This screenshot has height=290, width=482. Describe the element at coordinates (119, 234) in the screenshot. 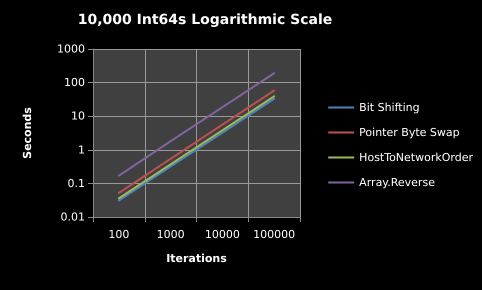

I see `x-tick-label: 100` at that location.